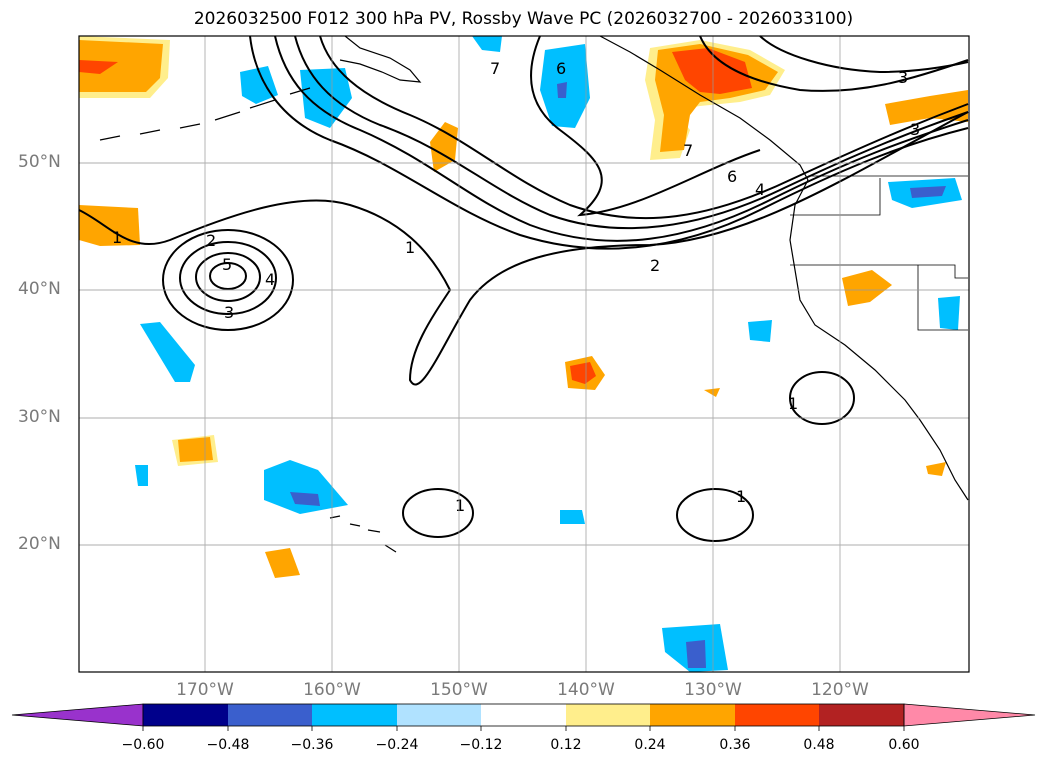 Image resolution: width=1047 pixels, height=765 pixels. What do you see at coordinates (380, 59) in the screenshot?
I see `alaska-coast` at bounding box center [380, 59].